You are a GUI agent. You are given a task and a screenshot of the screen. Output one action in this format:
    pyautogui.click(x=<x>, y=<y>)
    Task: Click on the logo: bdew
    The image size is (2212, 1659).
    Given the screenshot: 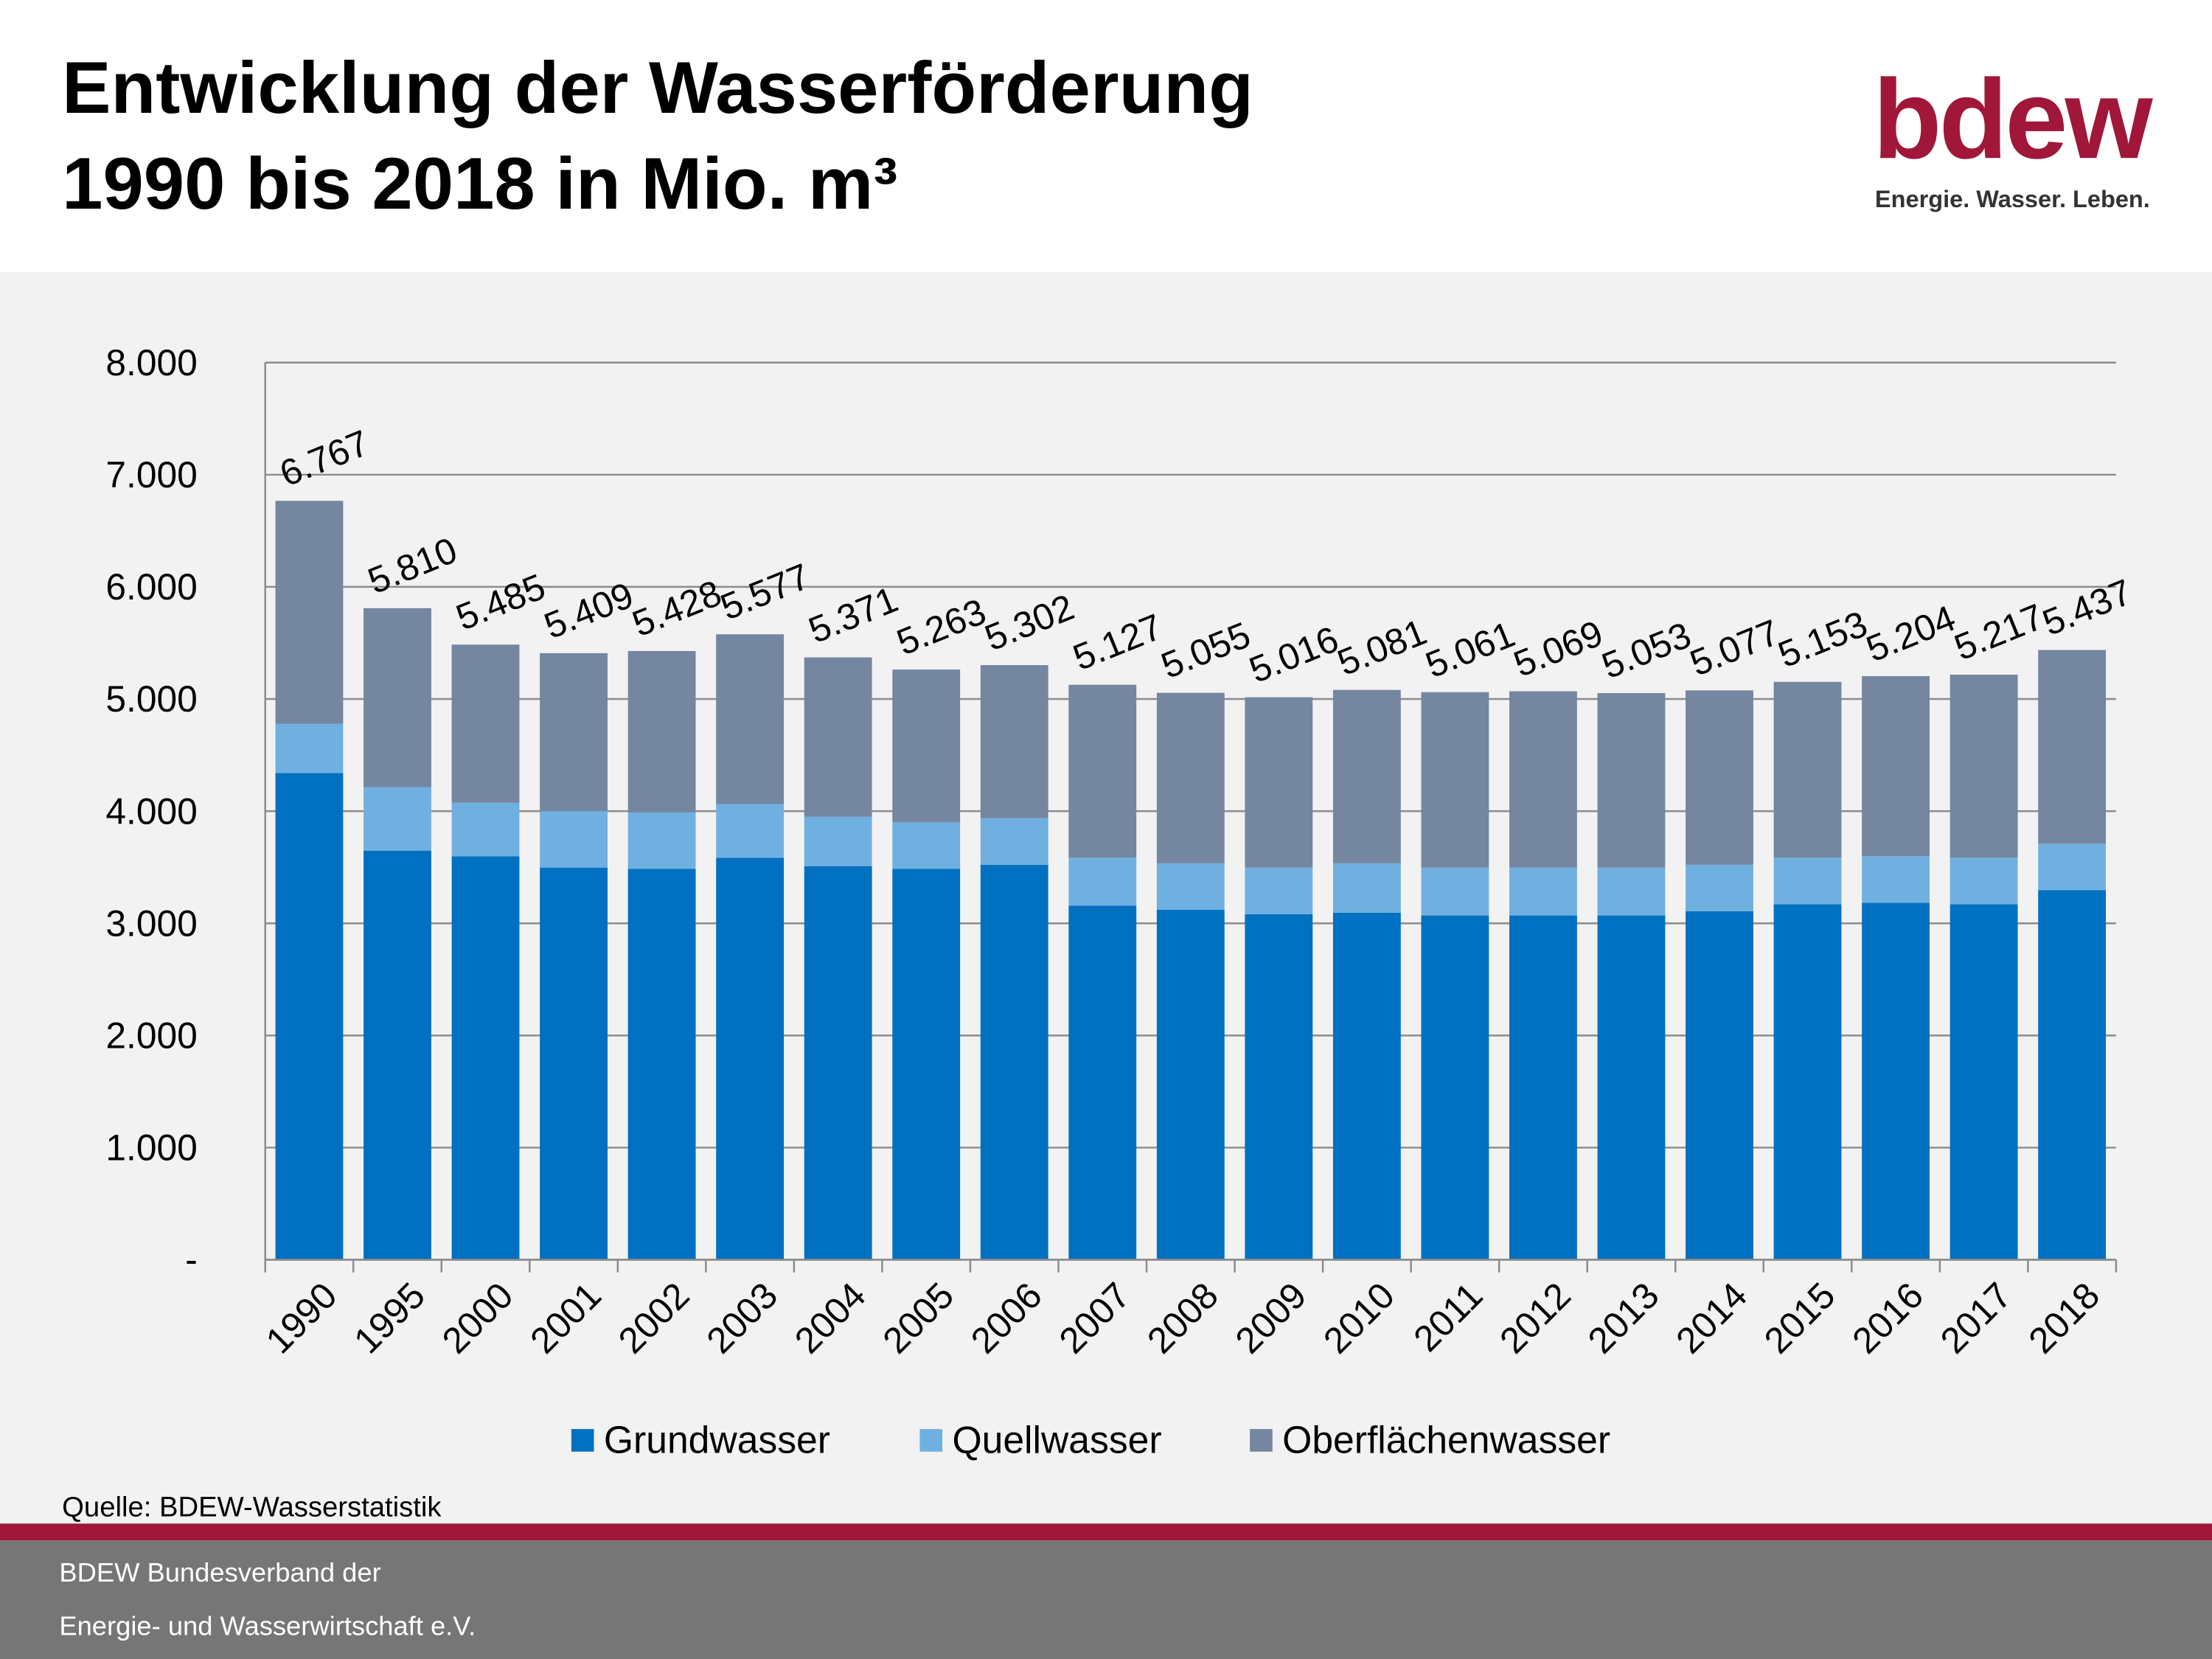 What is the action you would take?
    pyautogui.click(x=2013, y=119)
    